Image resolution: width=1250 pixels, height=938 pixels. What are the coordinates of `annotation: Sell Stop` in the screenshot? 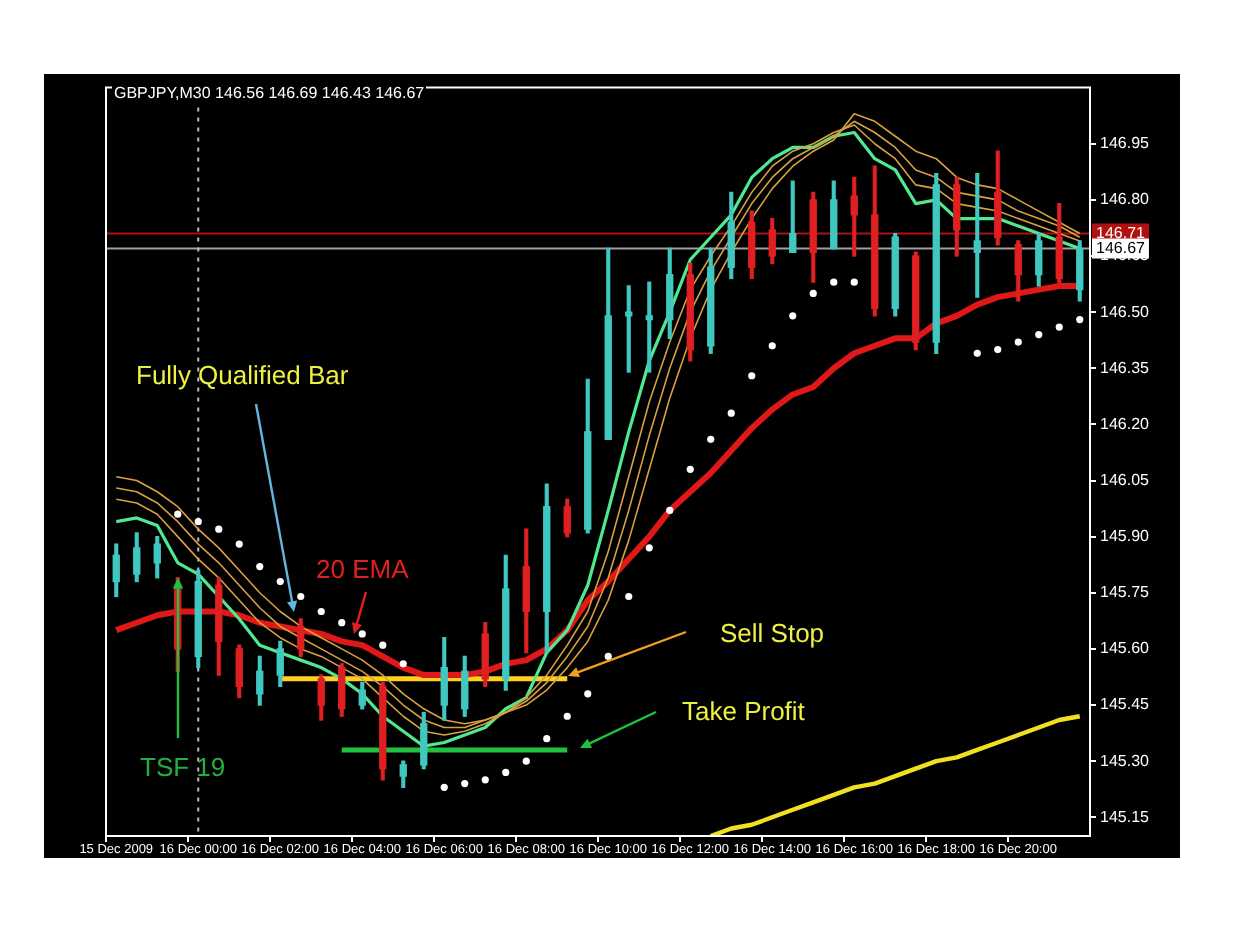 It's located at (772, 633).